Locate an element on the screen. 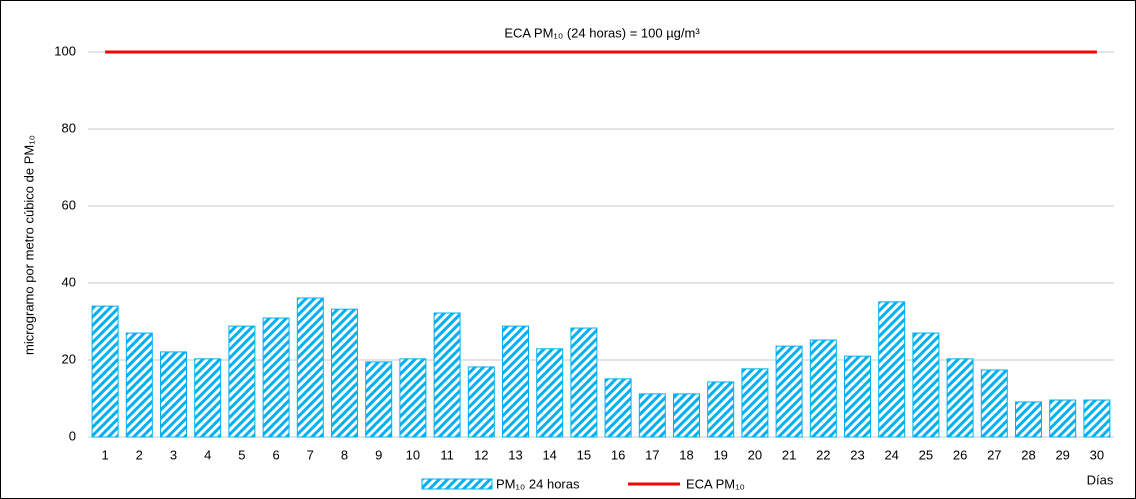 The height and width of the screenshot is (499, 1136). legend-label: ECA PM₁₀ is located at coordinates (715, 483).